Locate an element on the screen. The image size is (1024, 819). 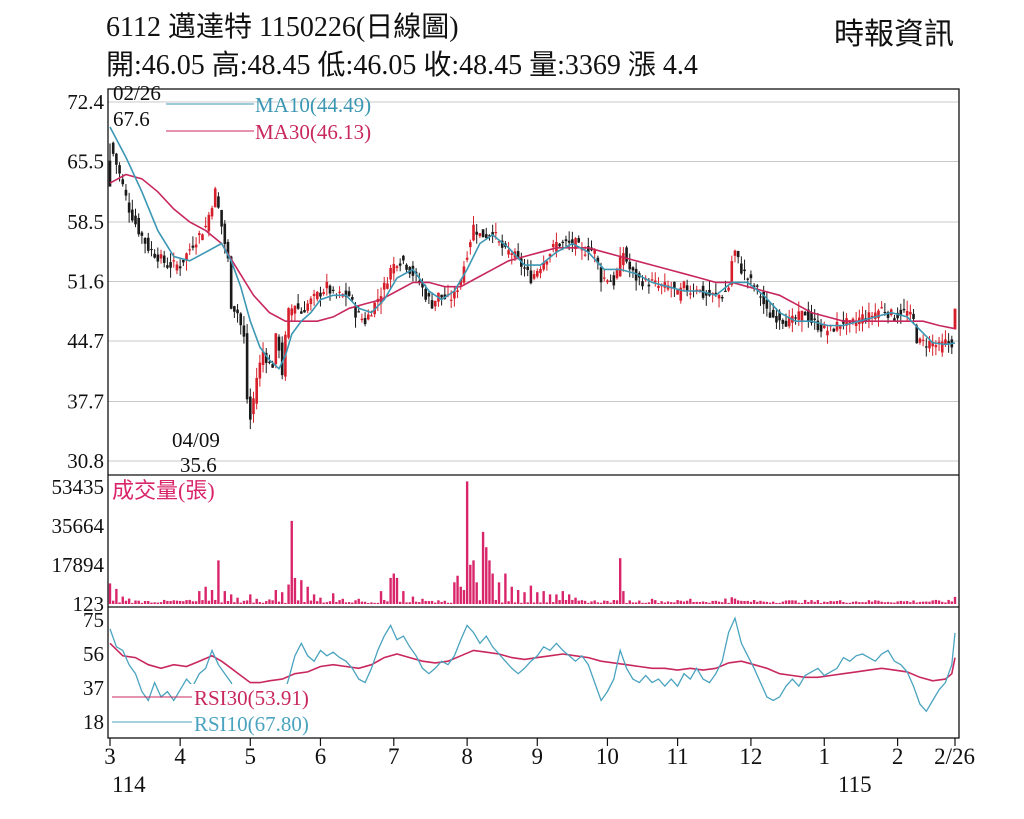
price-tick-label: 72.4 is located at coordinates (85, 102).